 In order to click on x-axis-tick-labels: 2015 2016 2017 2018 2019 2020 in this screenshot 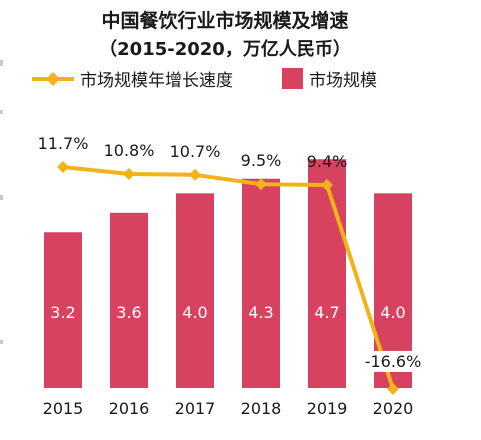, I will do `click(228, 408)`.